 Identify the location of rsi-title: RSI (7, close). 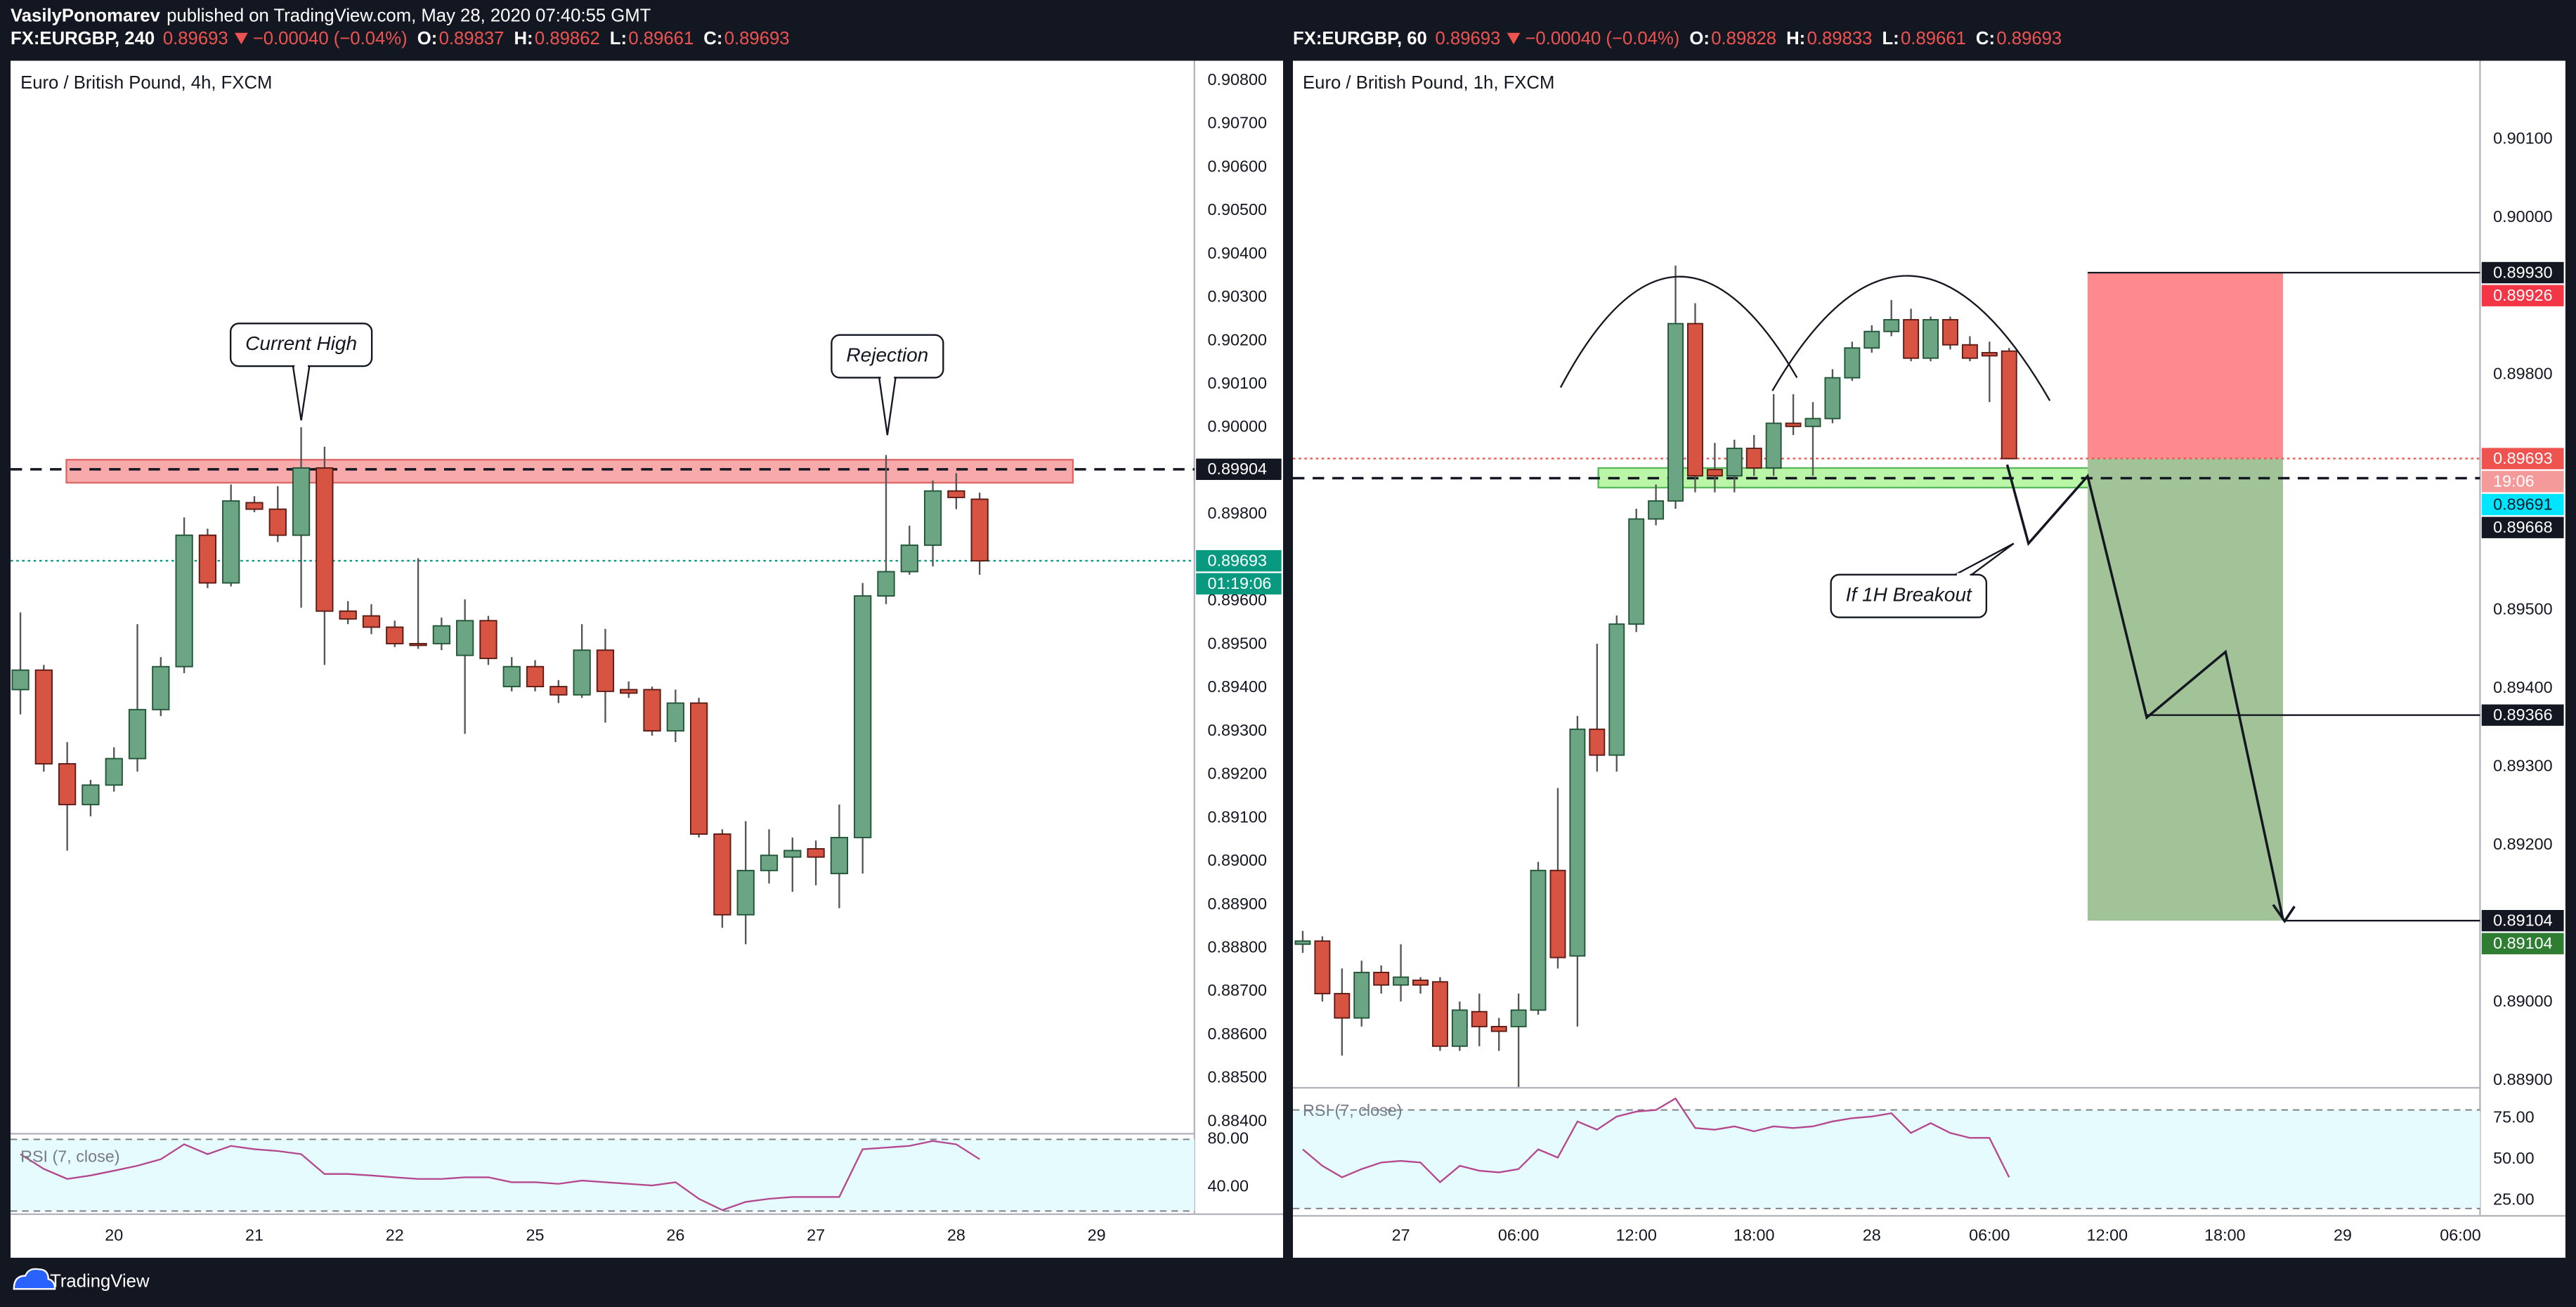
(69, 1156).